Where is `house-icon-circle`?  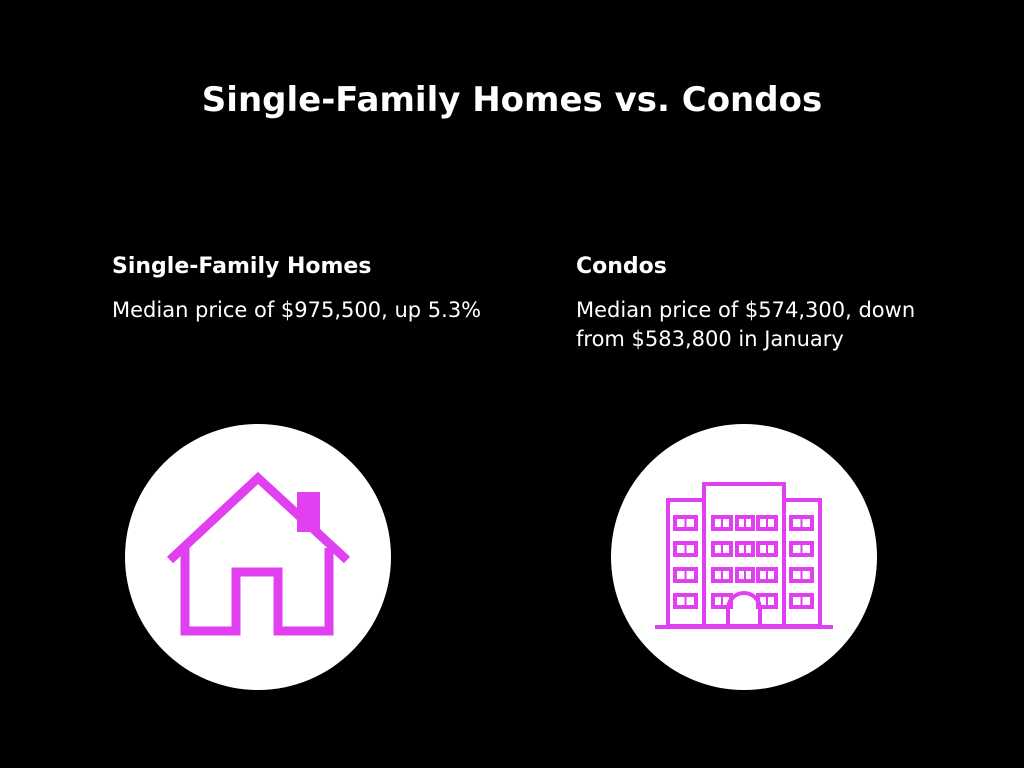
house-icon-circle is located at coordinates (258, 557).